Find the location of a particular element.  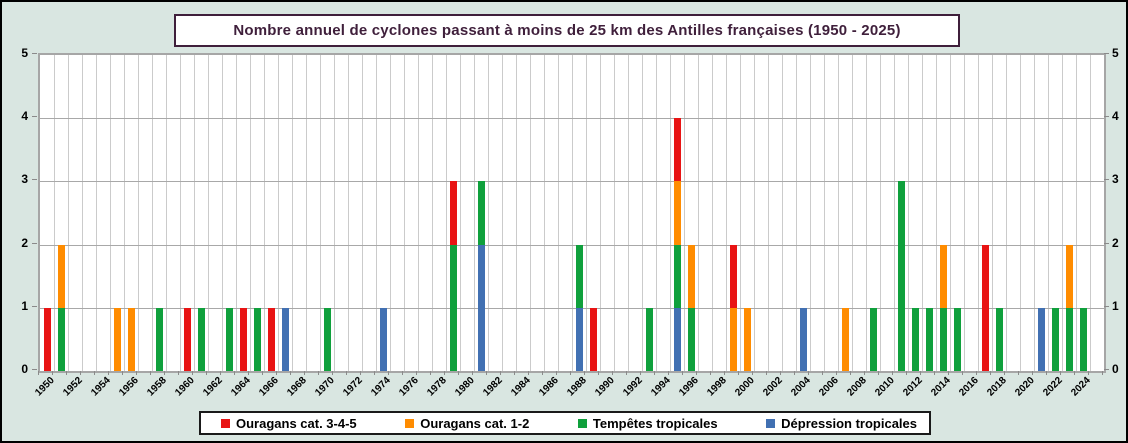

bar-segment-1995-orange is located at coordinates (677, 213).